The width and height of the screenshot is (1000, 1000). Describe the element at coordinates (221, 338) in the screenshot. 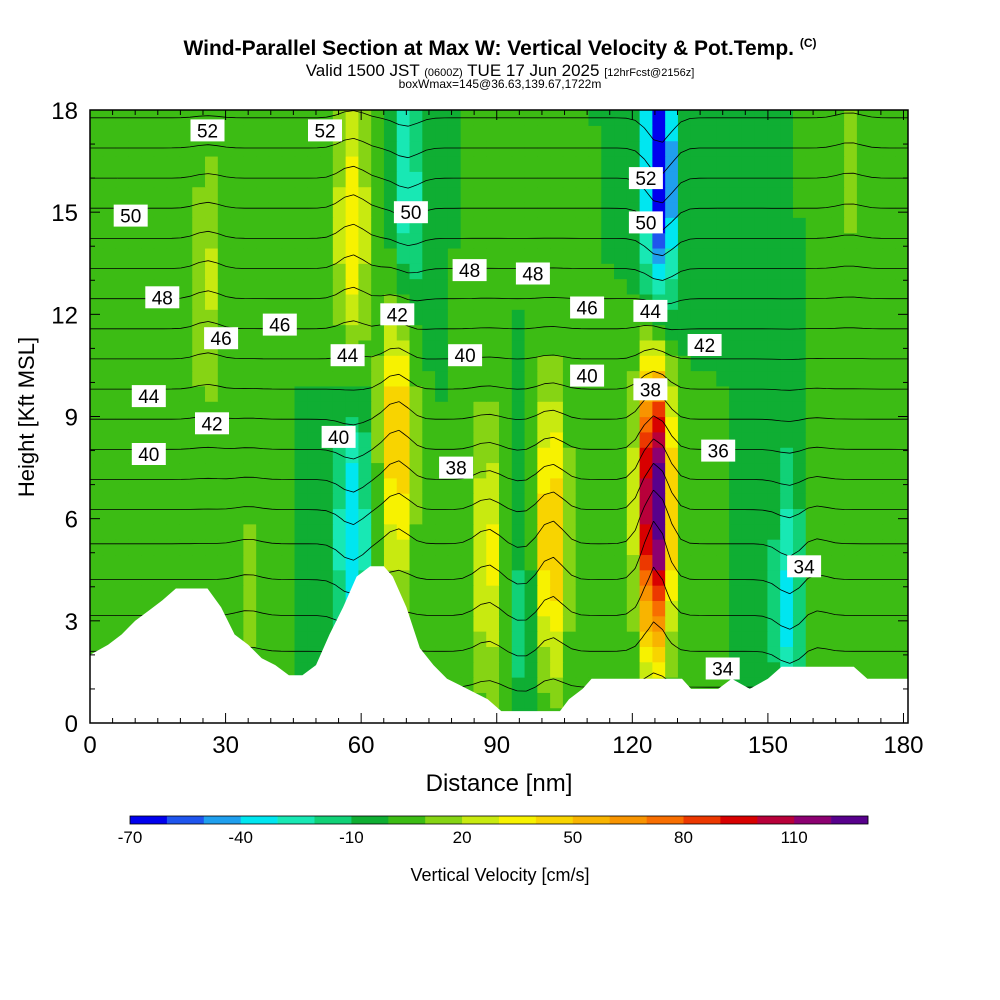

I see `theta-label: 46` at that location.